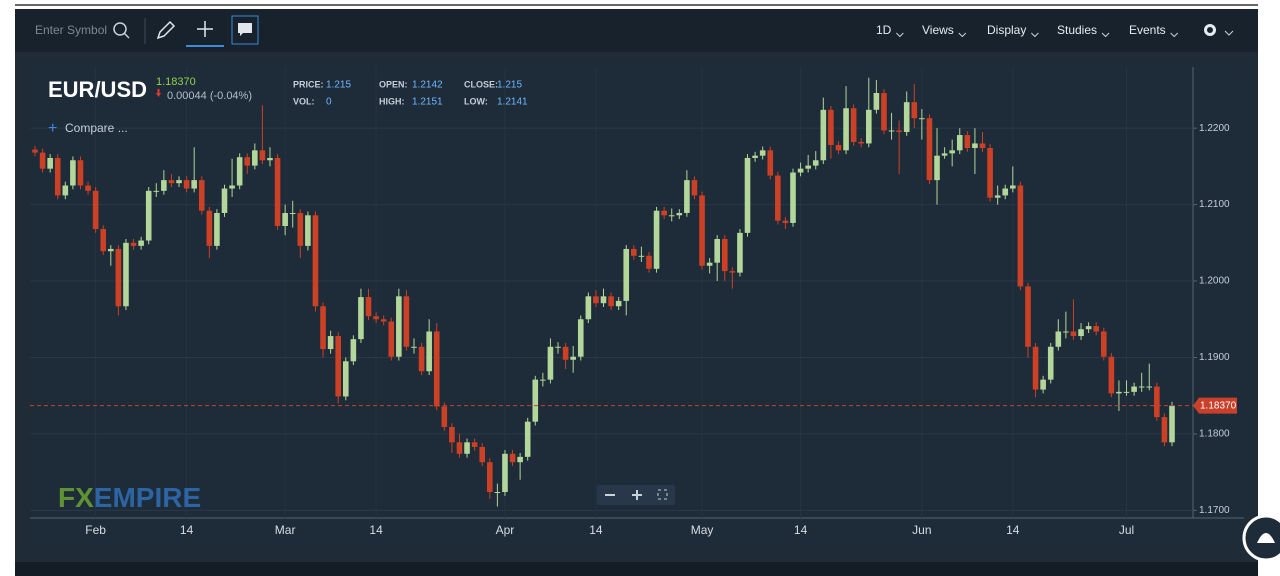 The width and height of the screenshot is (1280, 576). Describe the element at coordinates (205, 29) in the screenshot. I see `crosshair-icon` at that location.